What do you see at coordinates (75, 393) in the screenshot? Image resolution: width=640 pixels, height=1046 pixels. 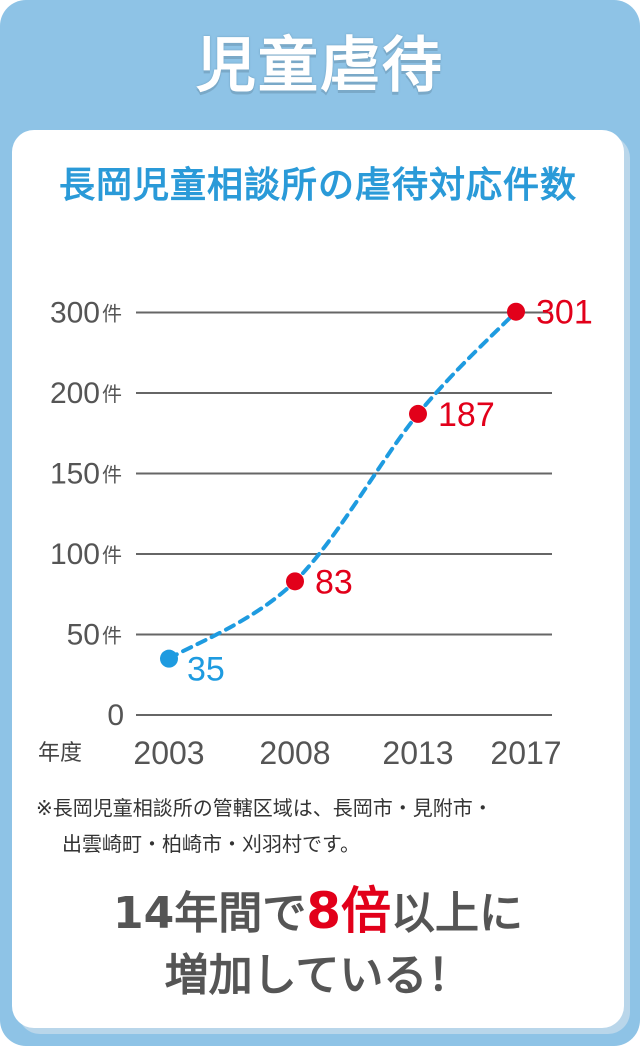 I see `y-tick-label: 200` at bounding box center [75, 393].